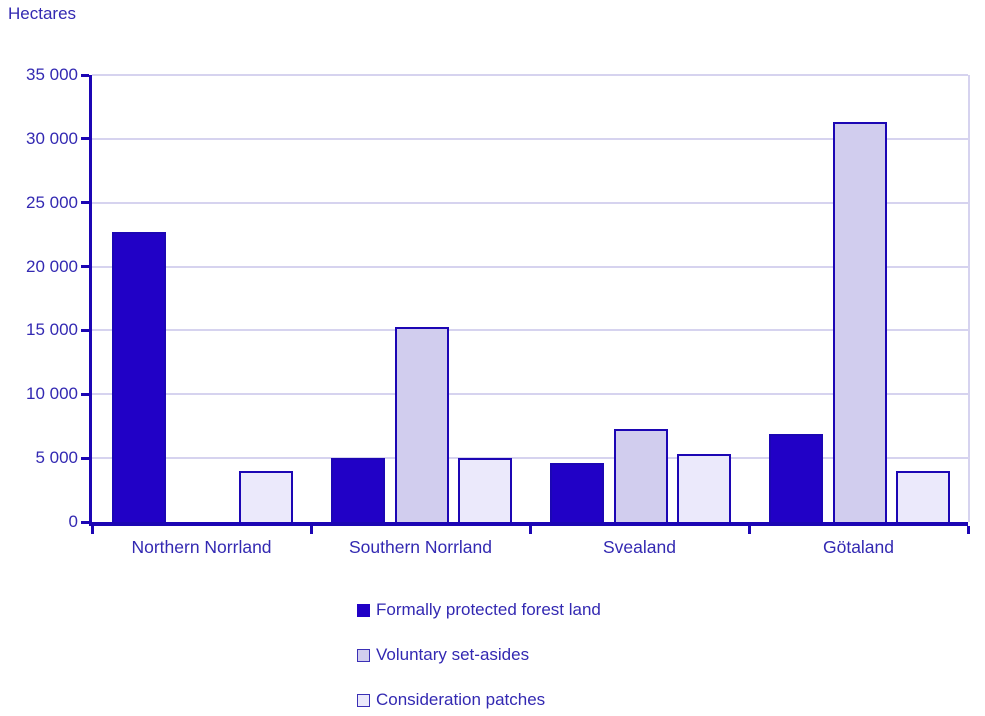  I want to click on legend-label: Voluntary set-asides, so click(453, 654).